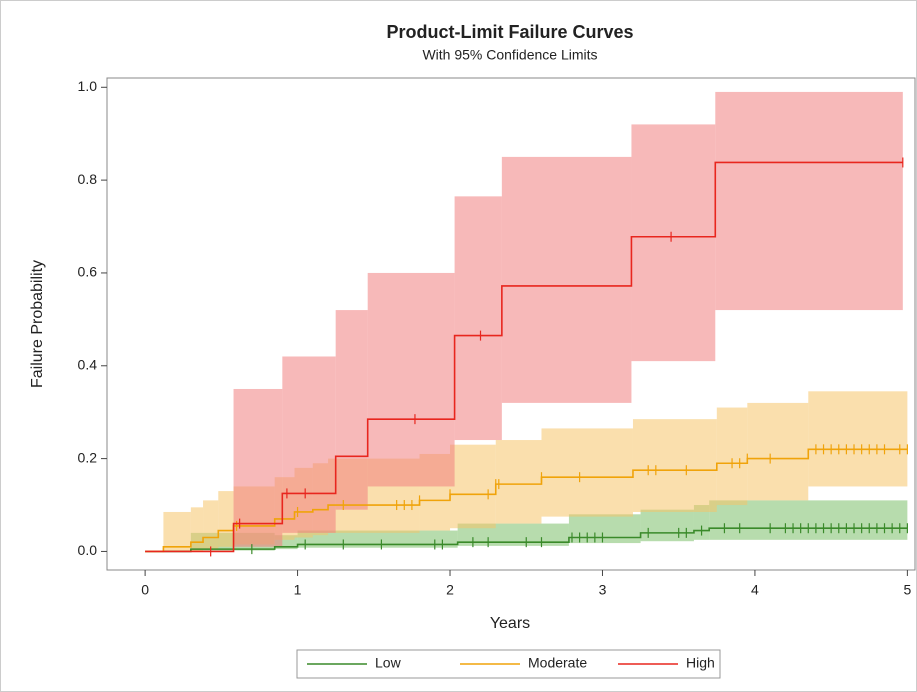  Describe the element at coordinates (557, 663) in the screenshot. I see `legend-label: Moderate` at that location.